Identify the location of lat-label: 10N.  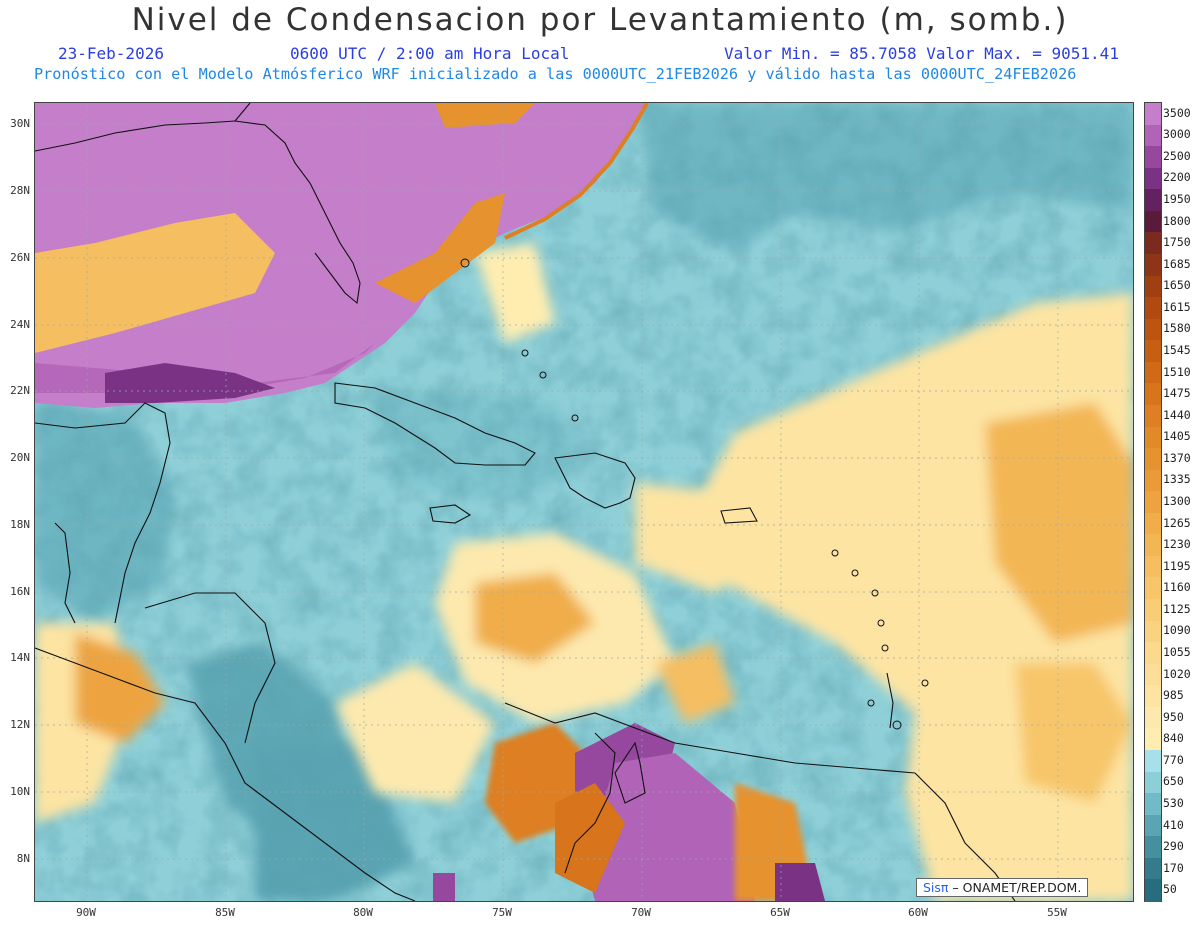
(20, 791).